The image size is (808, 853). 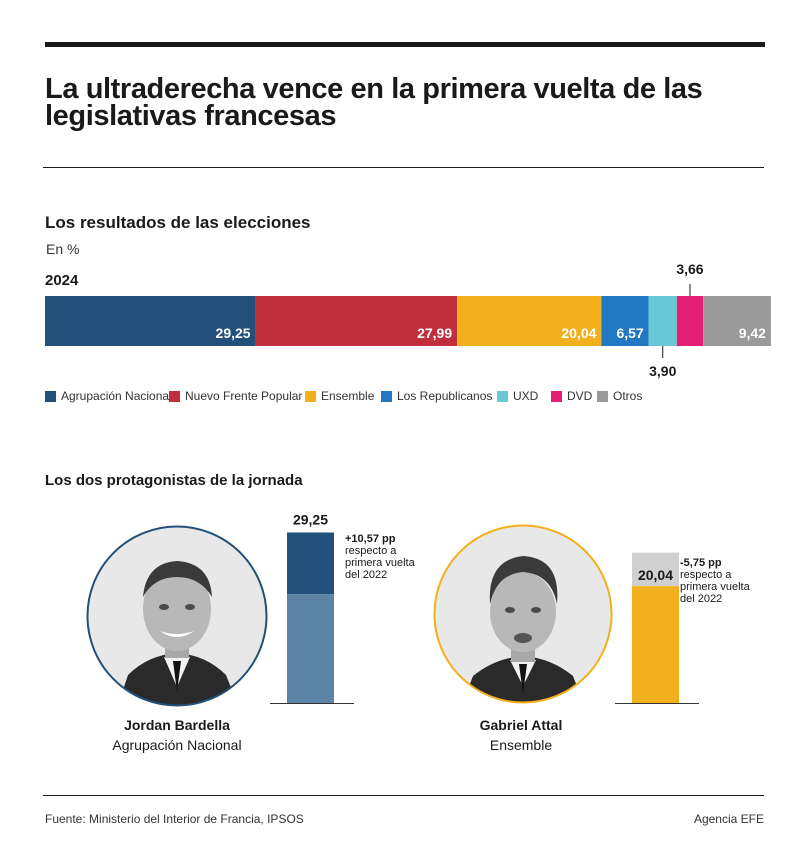 I want to click on bar-segment-dvd, so click(x=690, y=321).